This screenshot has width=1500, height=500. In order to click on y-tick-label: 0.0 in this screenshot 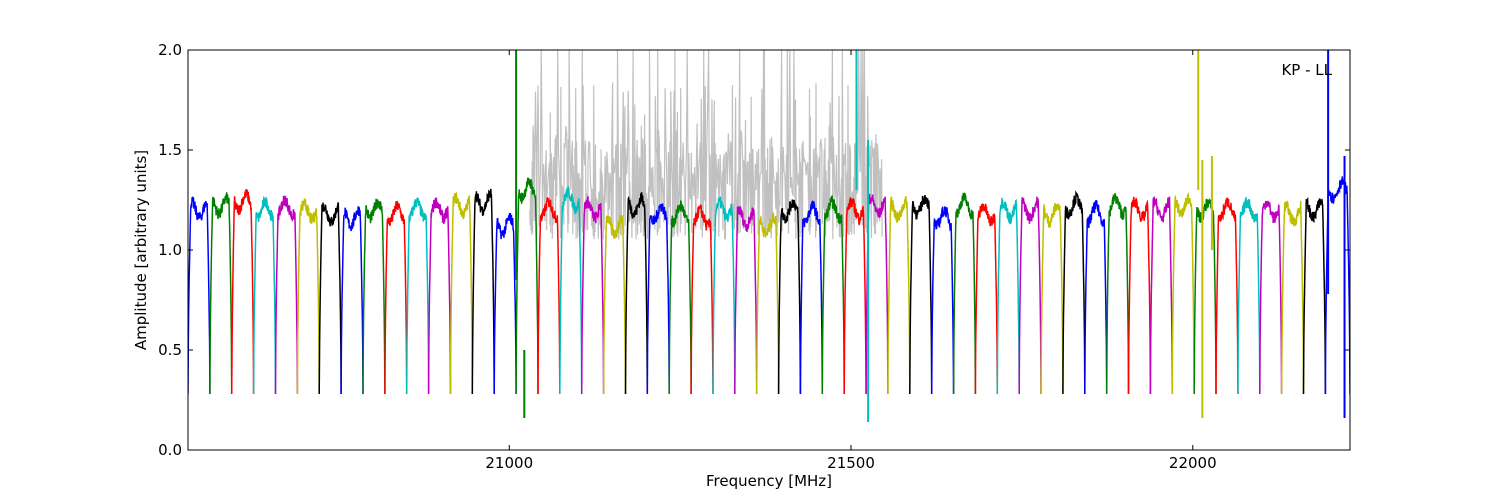, I will do `click(170, 450)`.